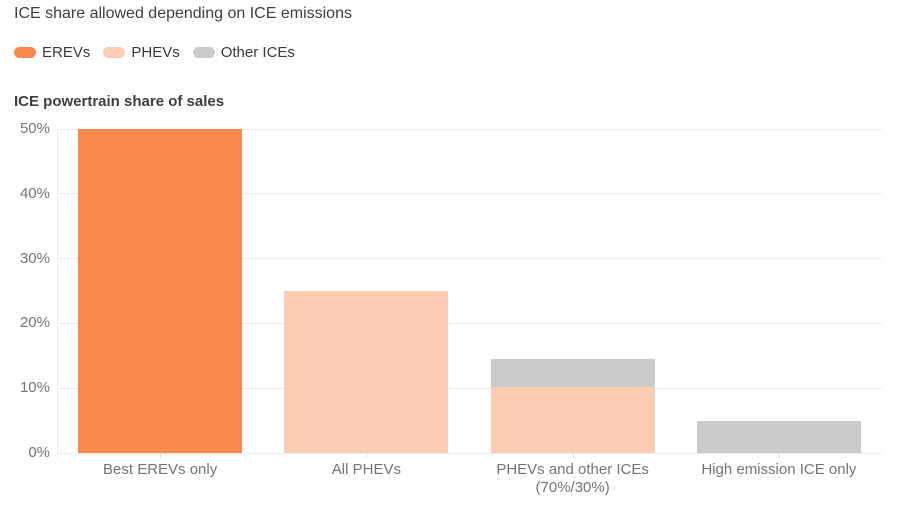  I want to click on y-tick-label: 10%, so click(34, 388).